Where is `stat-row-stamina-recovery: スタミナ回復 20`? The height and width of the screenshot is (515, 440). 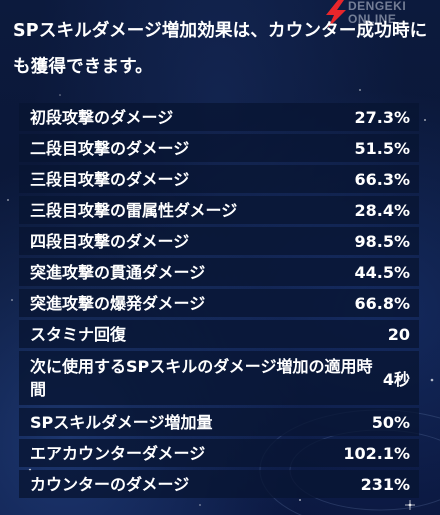
stat-row-stamina-recovery: スタミナ回復 20 is located at coordinates (219, 334).